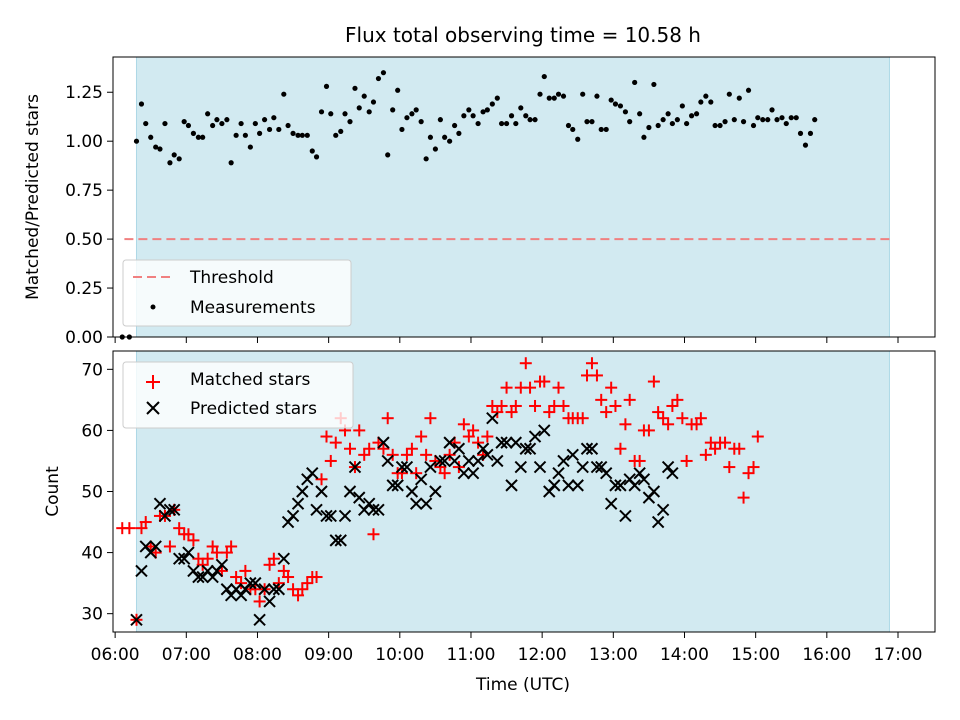 The image size is (960, 720). Describe the element at coordinates (33, 197) in the screenshot. I see `ratio-y-axis-label: Matched/Predicted stars` at that location.